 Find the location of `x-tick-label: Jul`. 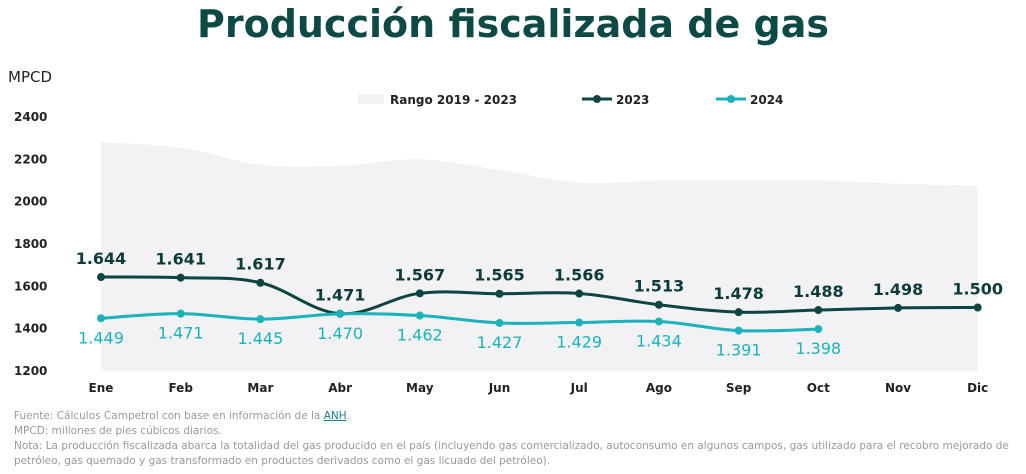

x-tick-label: Jul is located at coordinates (579, 388).